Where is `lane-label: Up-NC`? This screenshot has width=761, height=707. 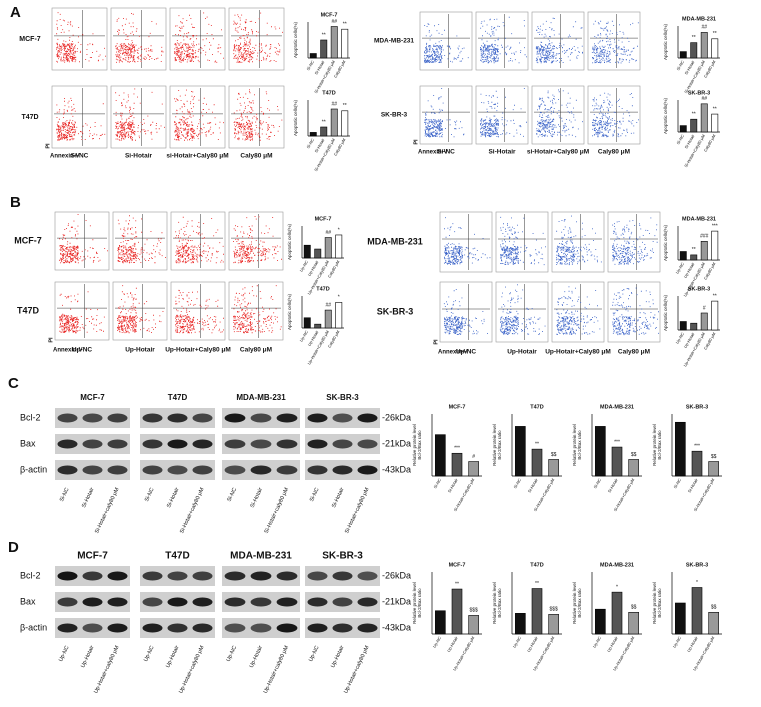
lane-label: Up-NC is located at coordinates (64, 654).